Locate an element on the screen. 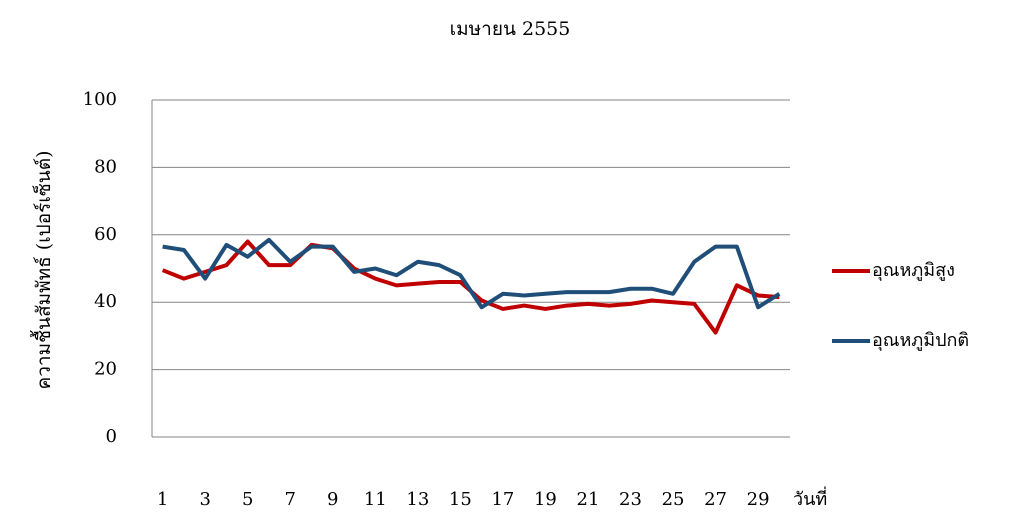 This screenshot has height=513, width=1021. legend-label: อุณหภูมิปกติ is located at coordinates (920, 340).